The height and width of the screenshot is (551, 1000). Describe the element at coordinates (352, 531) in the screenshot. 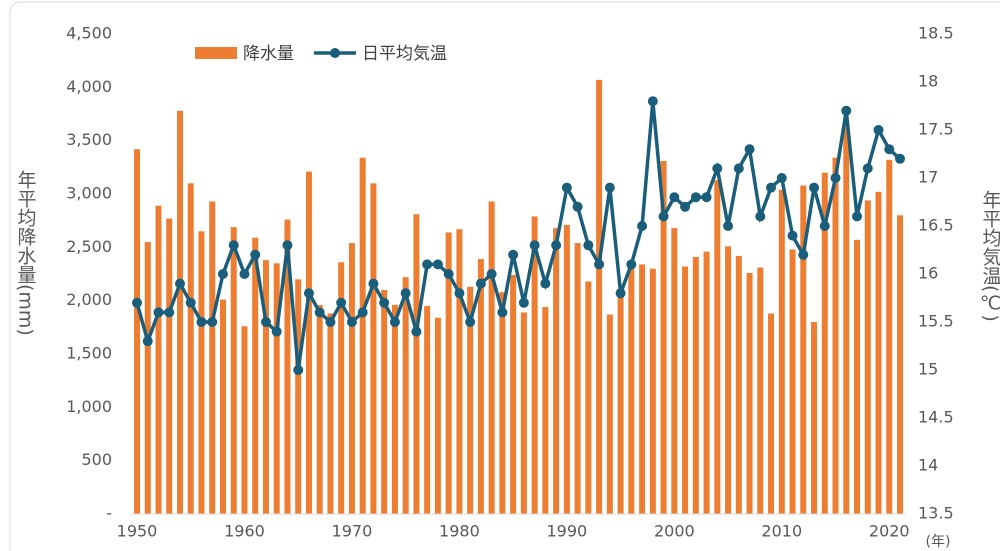

I see `x-tick-label: 1970` at that location.